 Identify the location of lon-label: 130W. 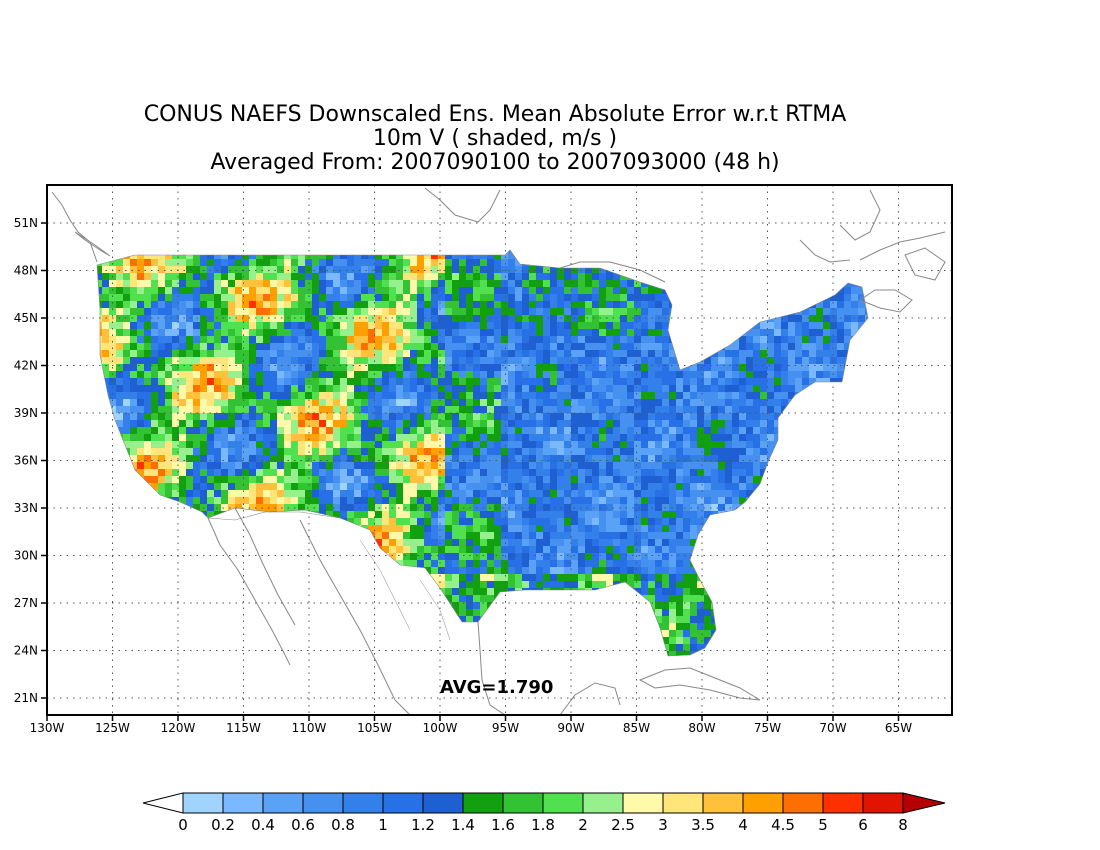
(47, 728).